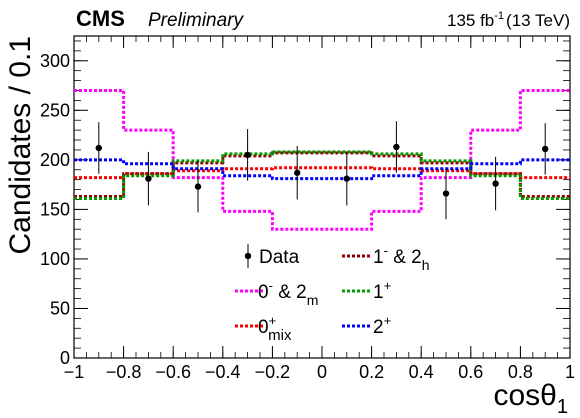  What do you see at coordinates (55, 160) in the screenshot?
I see `y-tick-label: 200` at bounding box center [55, 160].